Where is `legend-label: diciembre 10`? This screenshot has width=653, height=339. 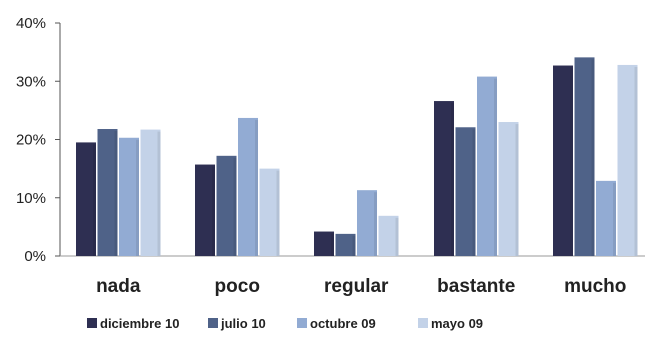 legend-label: diciembre 10 is located at coordinates (140, 323).